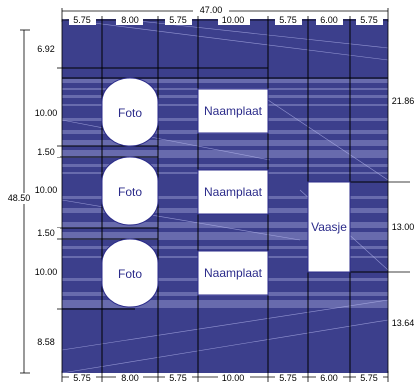 The height and width of the screenshot is (385, 417). I want to click on left-dim-2: 10.00, so click(46, 113).